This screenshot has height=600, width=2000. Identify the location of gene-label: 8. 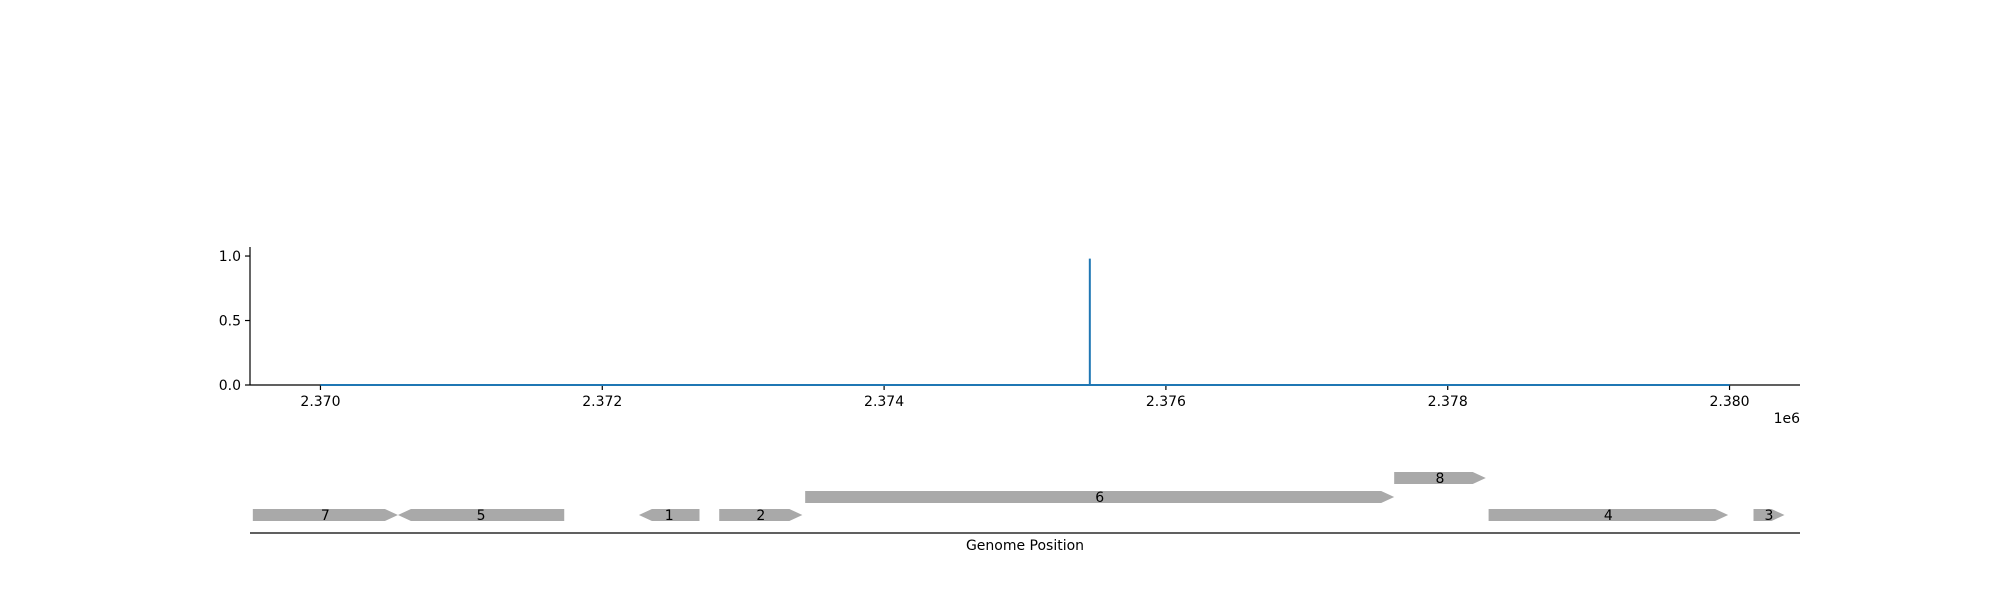
(1440, 479).